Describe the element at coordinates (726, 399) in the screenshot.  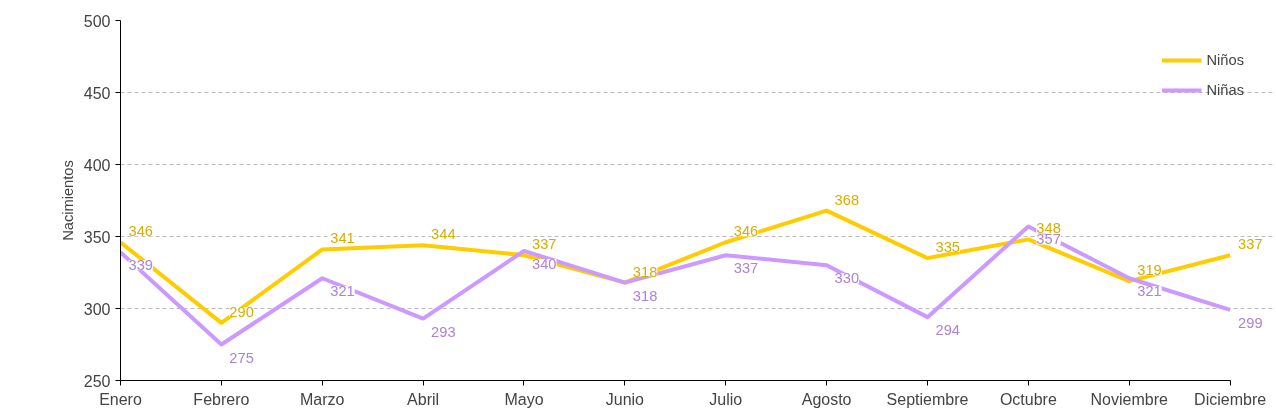
I see `x-tick-label: Julio` at that location.